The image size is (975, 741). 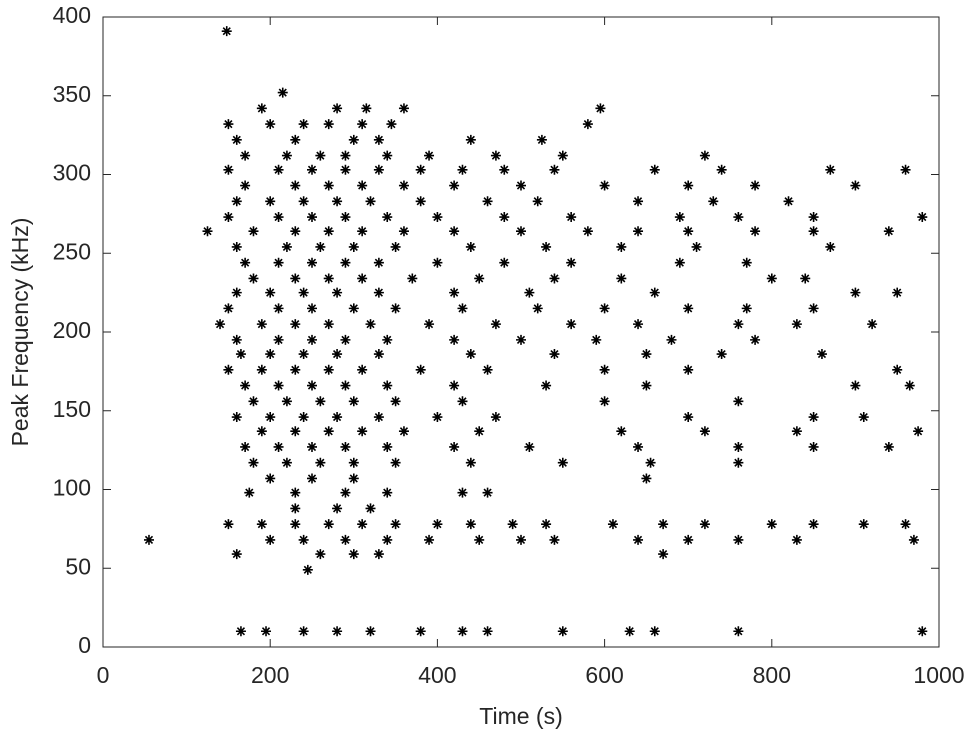 What do you see at coordinates (72, 488) in the screenshot?
I see `y-tick-label: 100` at bounding box center [72, 488].